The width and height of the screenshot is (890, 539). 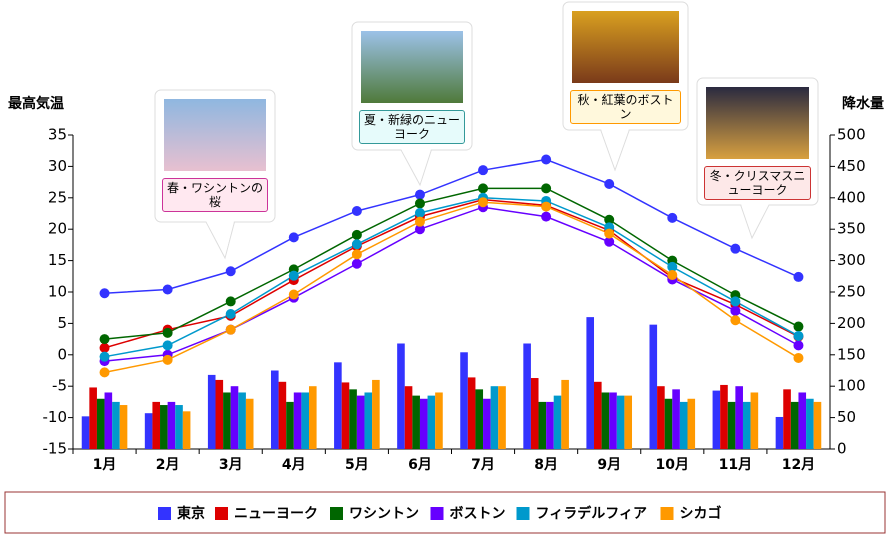 What do you see at coordinates (57, 135) in the screenshot?
I see `y-tick-label: 35` at bounding box center [57, 135].